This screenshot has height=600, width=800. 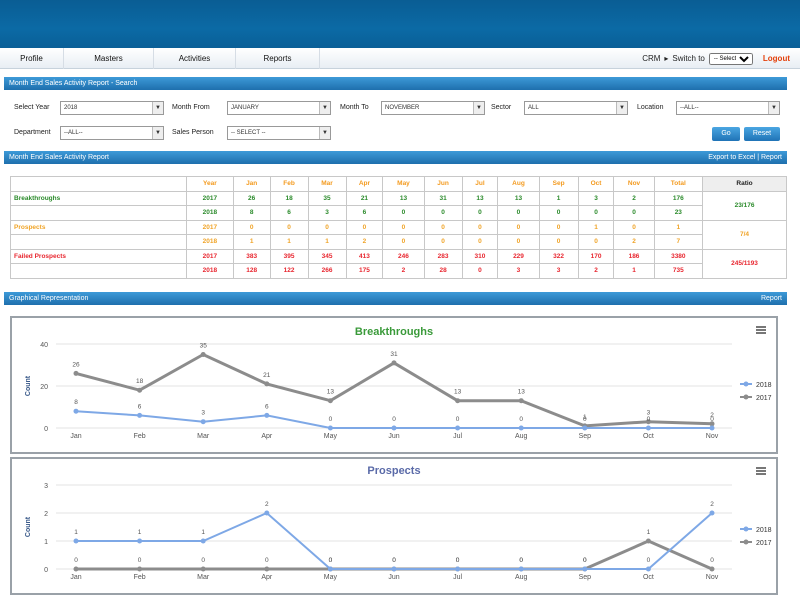 What do you see at coordinates (744, 205) in the screenshot?
I see `ratio-cell: 23/176` at bounding box center [744, 205].